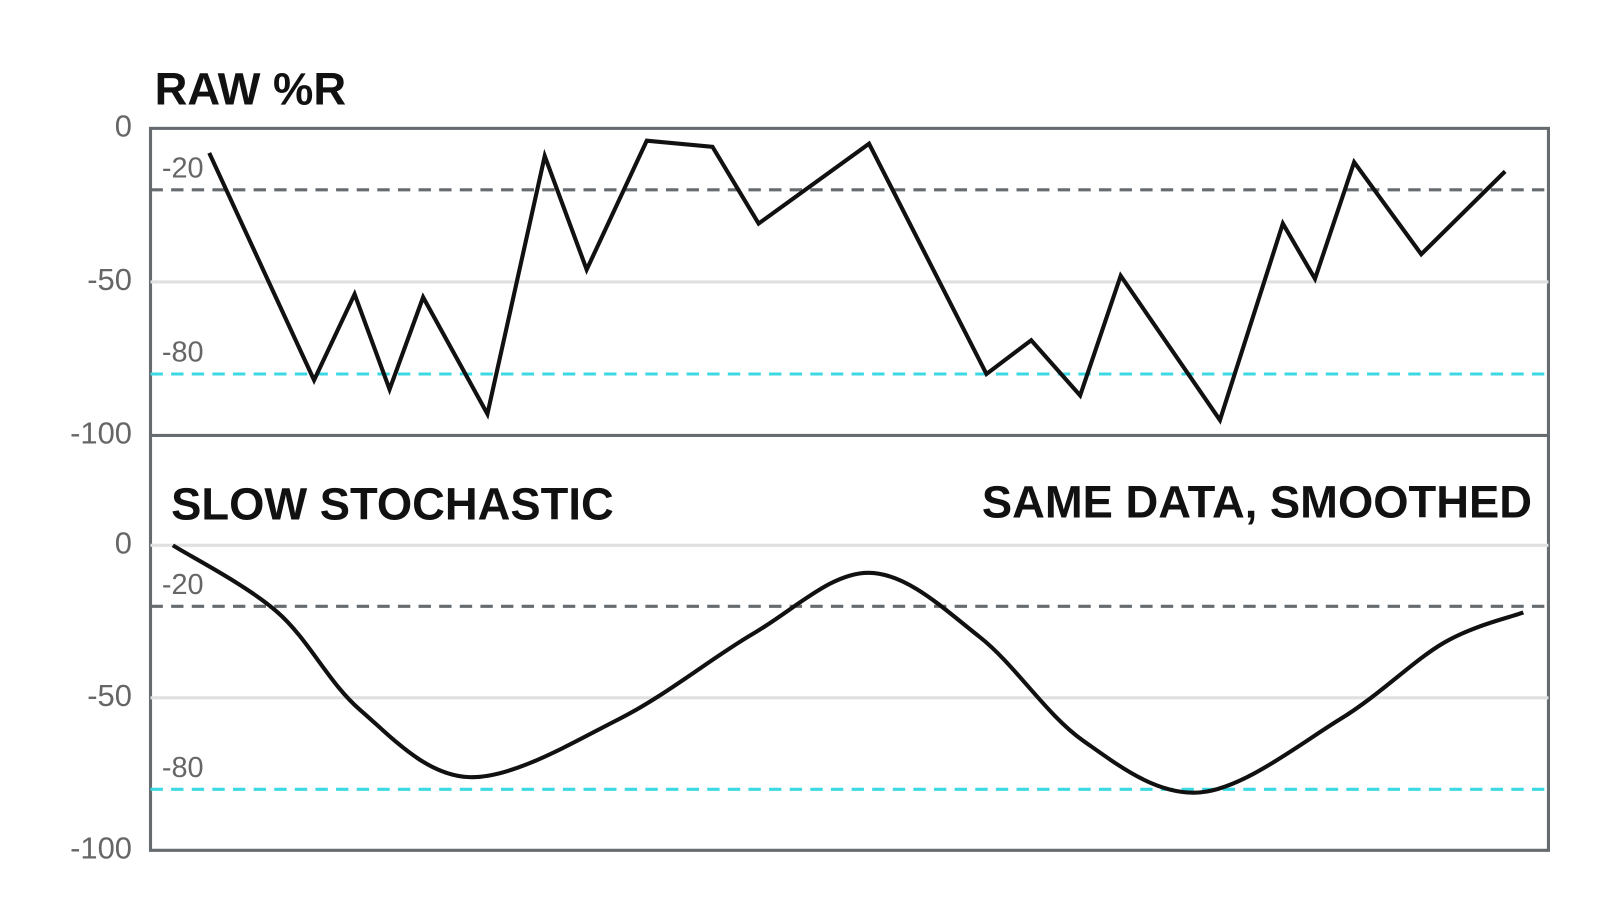 The height and width of the screenshot is (914, 1600). What do you see at coordinates (250, 89) in the screenshot?
I see `chart-title: RAW %R` at bounding box center [250, 89].